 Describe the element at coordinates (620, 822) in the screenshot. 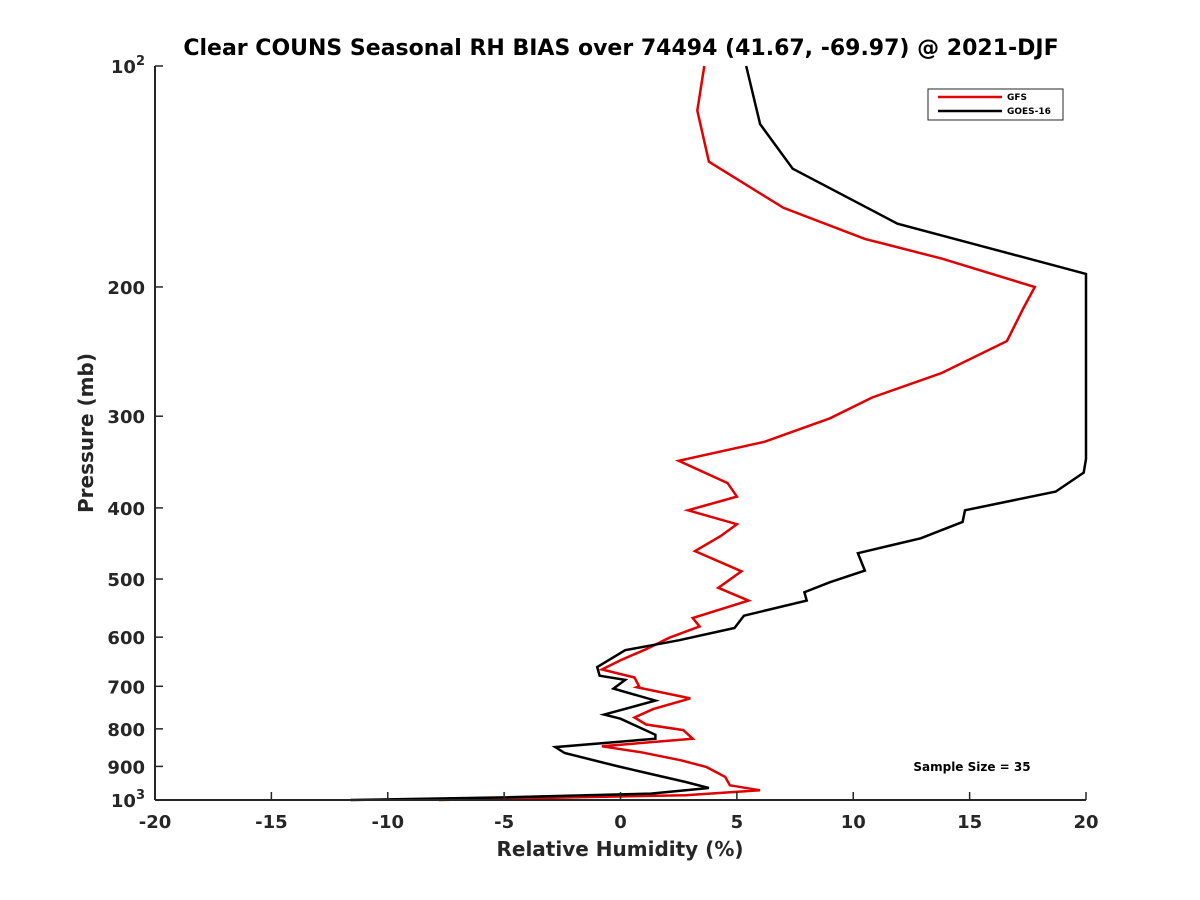

I see `x-tick-label: 0` at that location.